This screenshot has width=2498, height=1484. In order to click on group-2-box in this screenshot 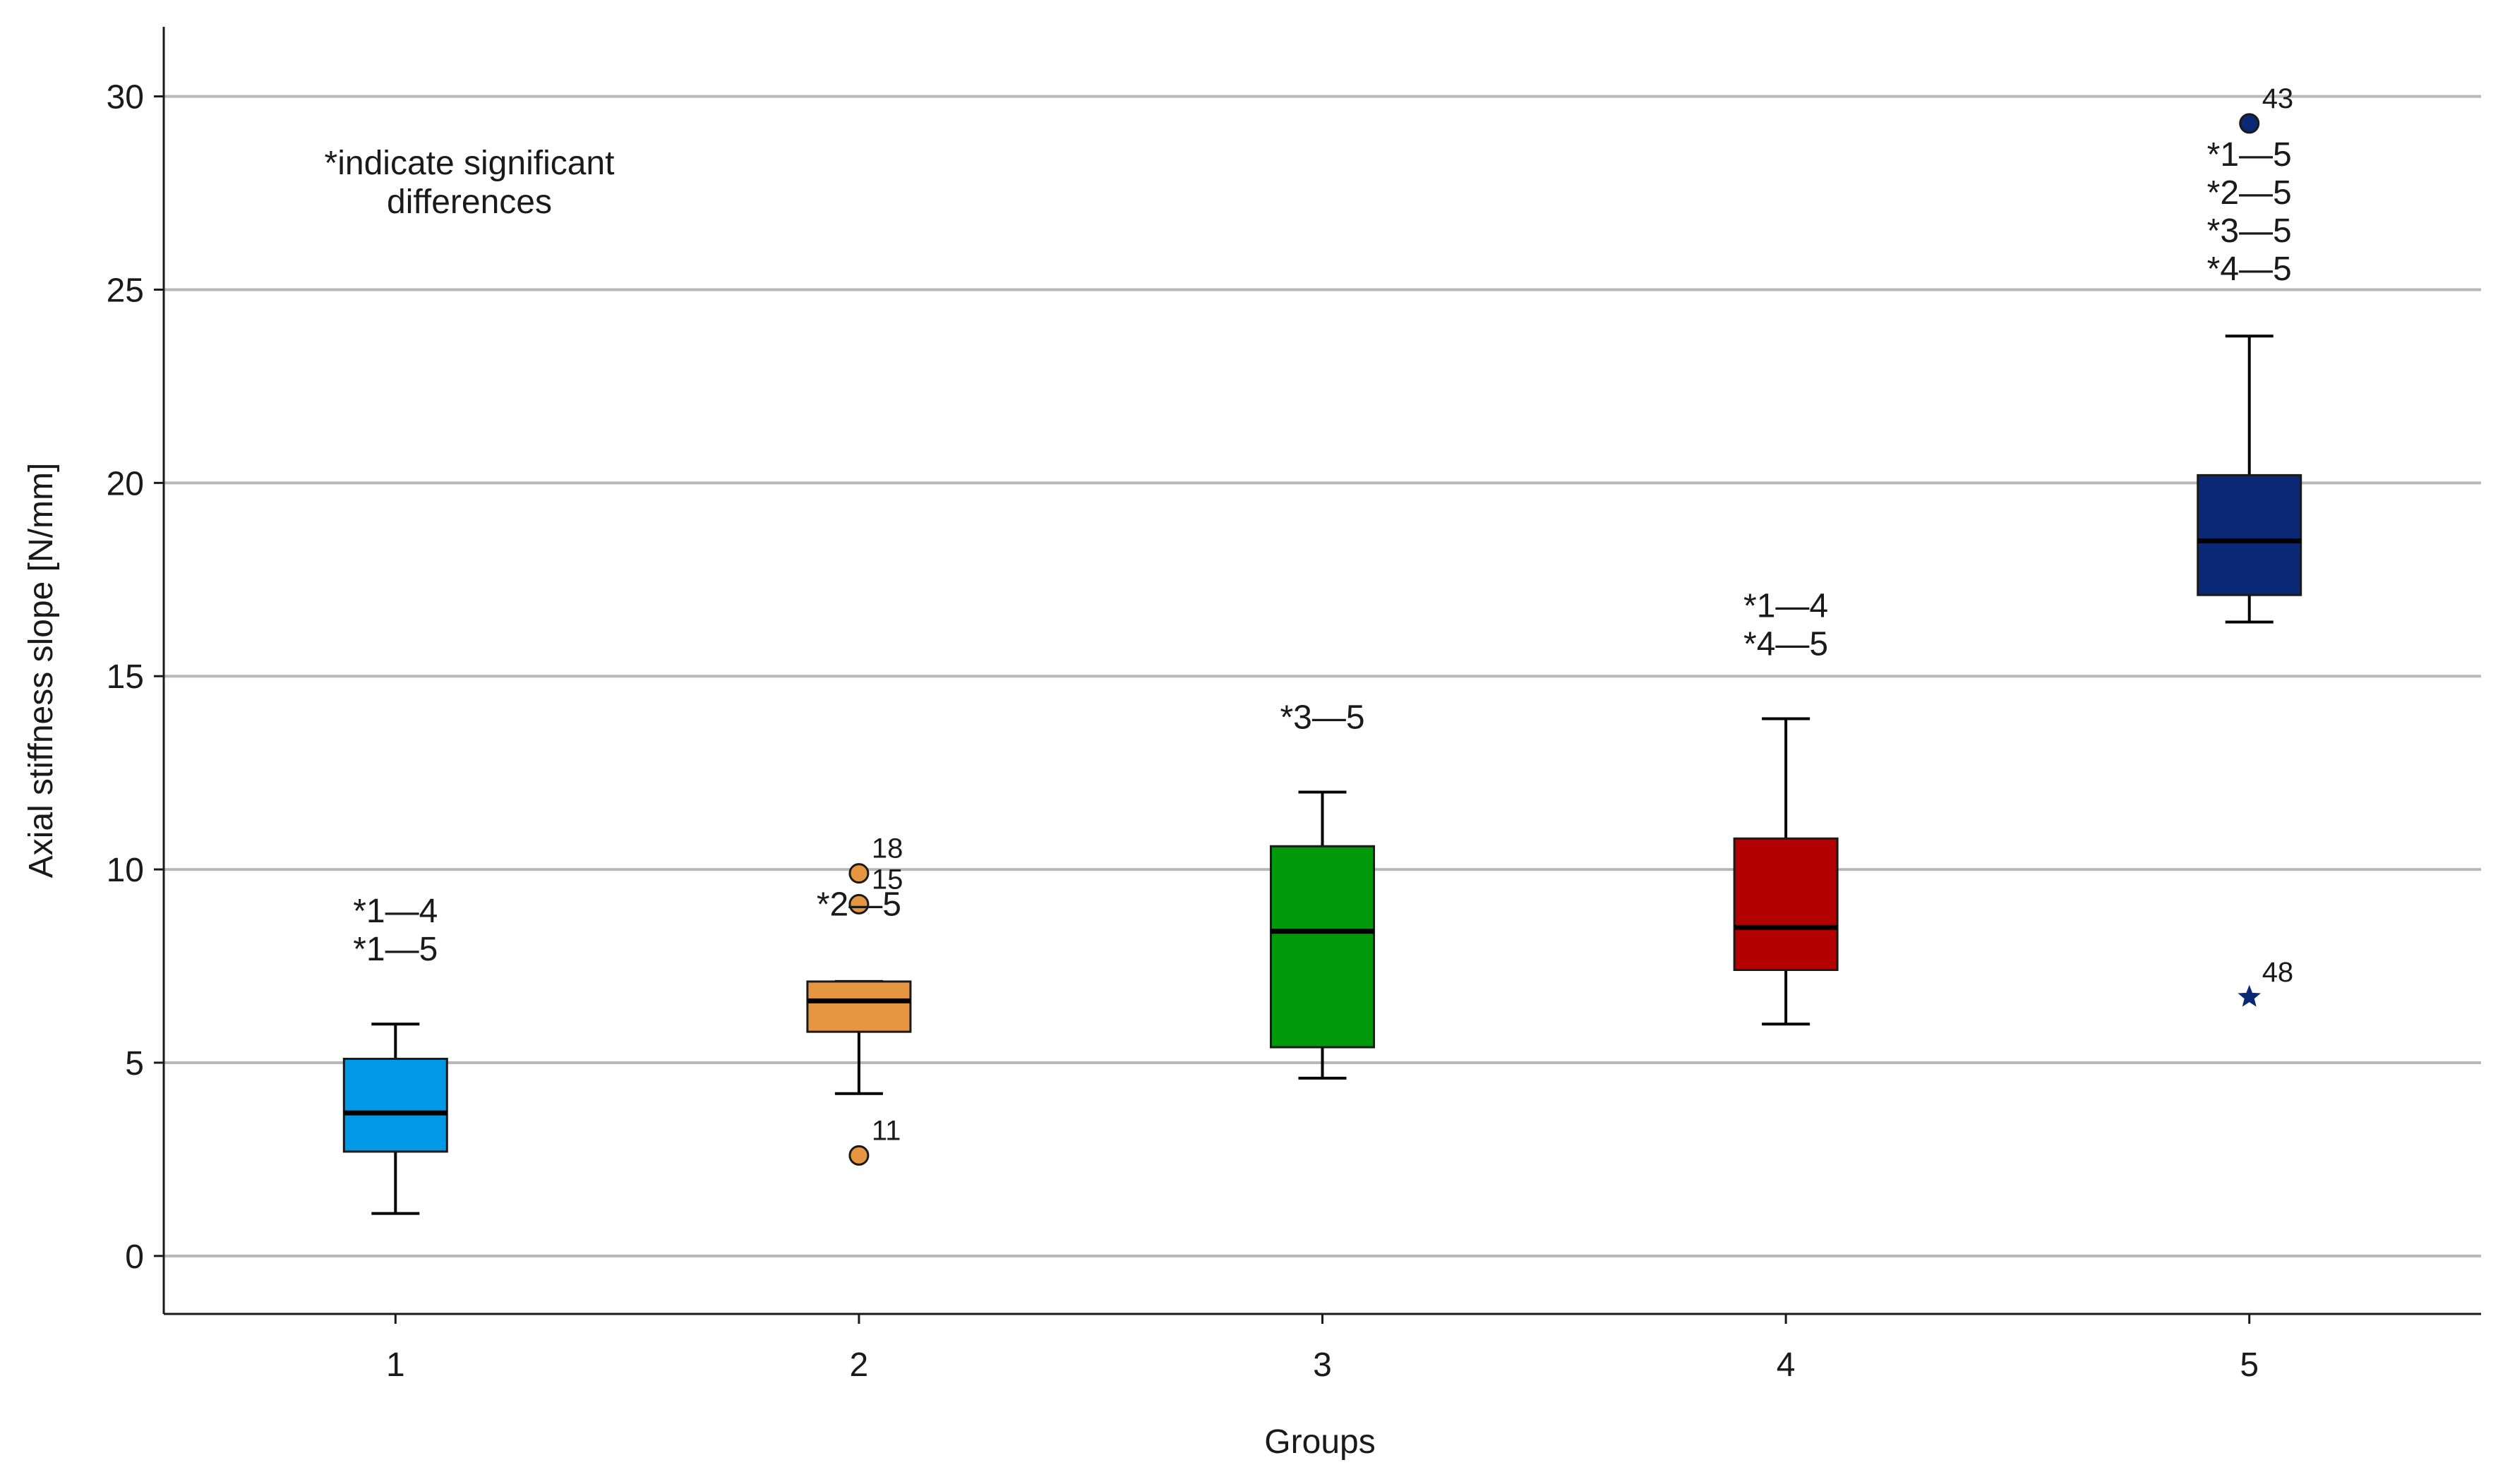, I will do `click(859, 1006)`.